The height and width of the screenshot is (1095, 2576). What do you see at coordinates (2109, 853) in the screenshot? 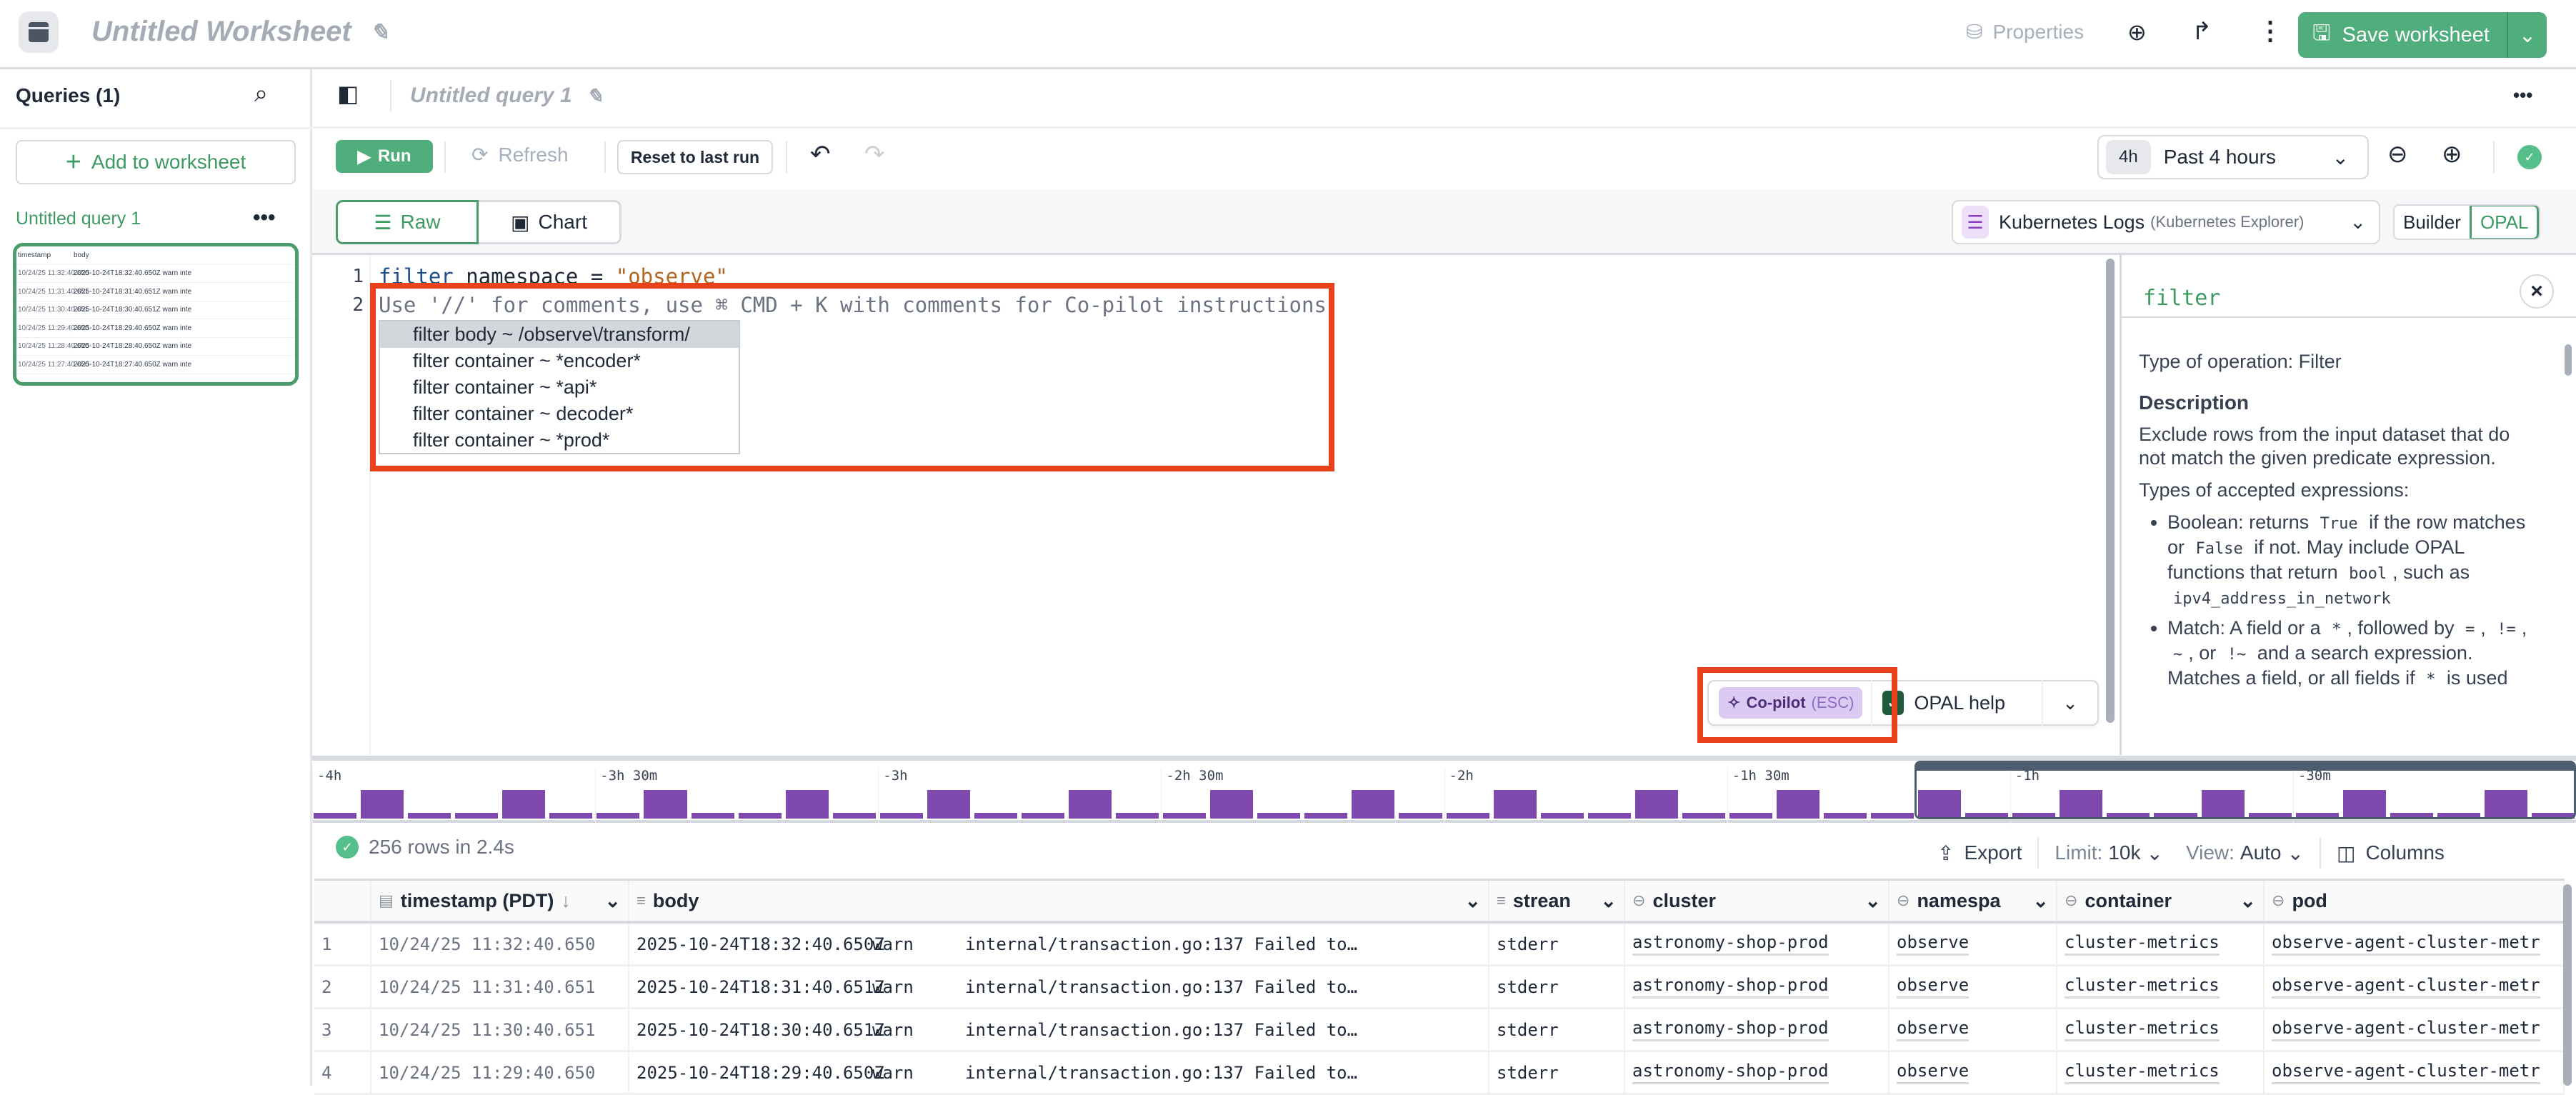
I see `limit-select: Limit: 10k ⌄` at bounding box center [2109, 853].